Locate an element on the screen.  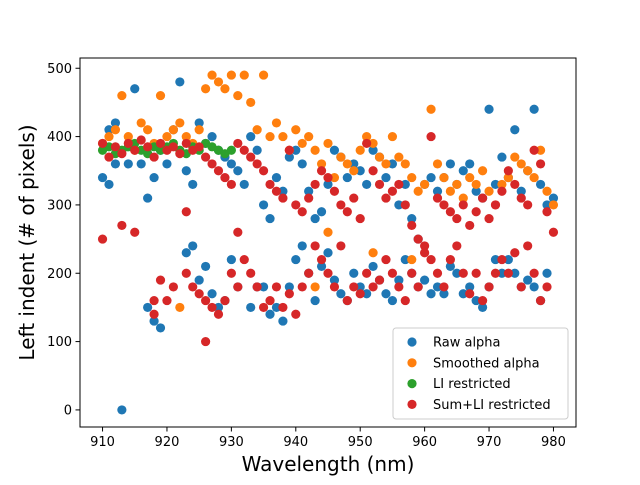
x-tick-label-6: 970 is located at coordinates (489, 442).